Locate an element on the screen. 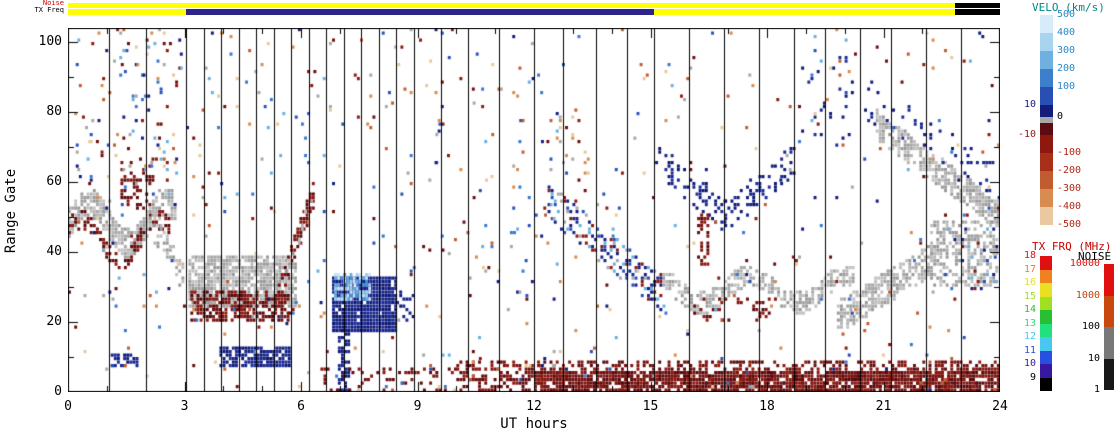  velo-colorbar-label: -200 is located at coordinates (1069, 170).